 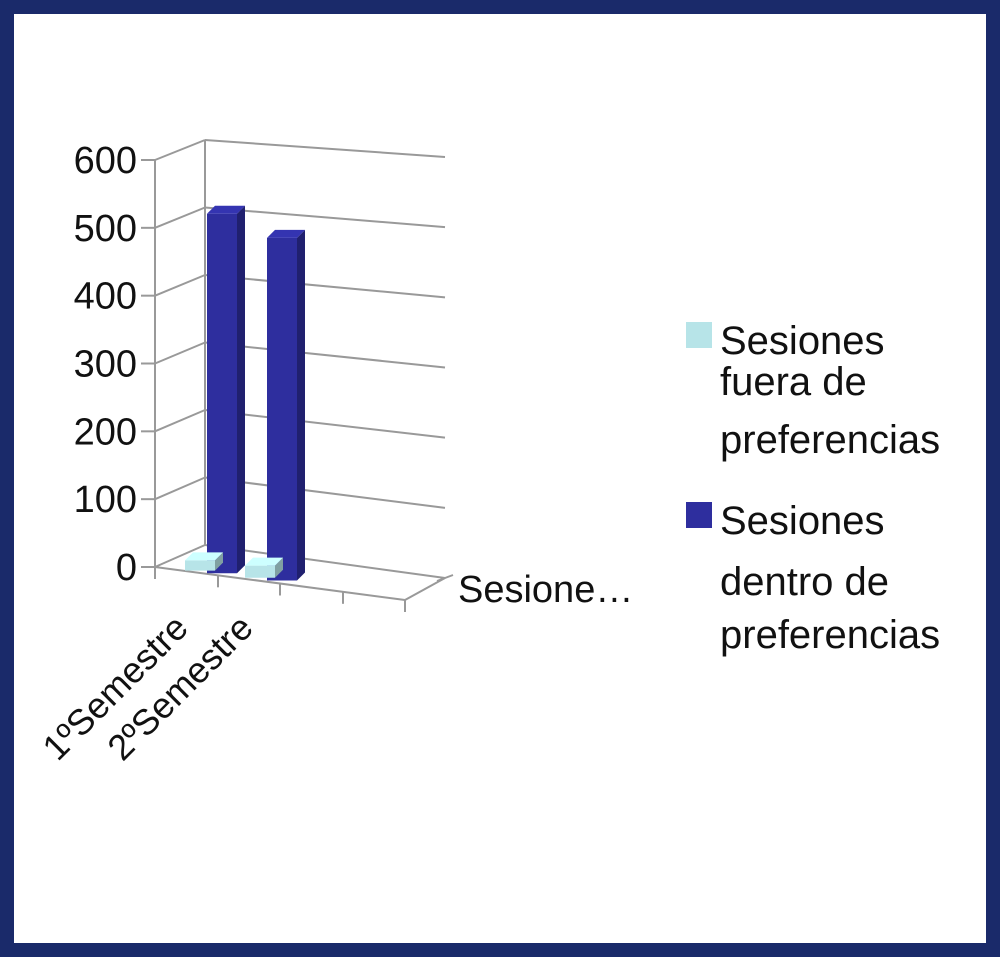 I want to click on y-tick-label: 300, so click(x=105, y=365).